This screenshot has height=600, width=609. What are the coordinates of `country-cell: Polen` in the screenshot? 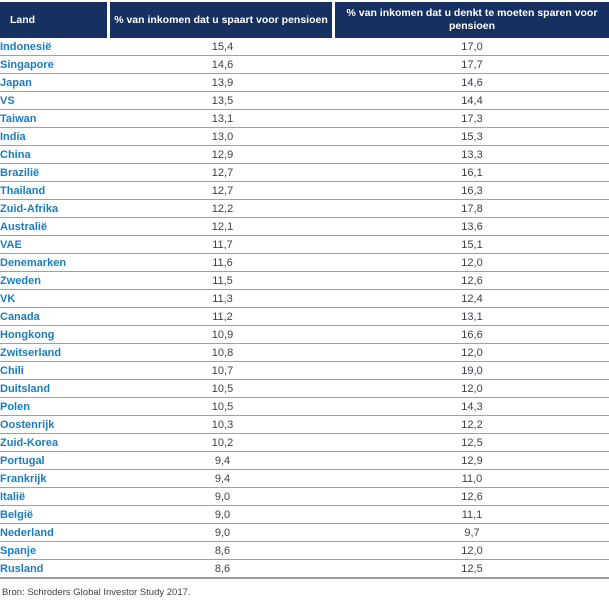 It's located at (55, 406).